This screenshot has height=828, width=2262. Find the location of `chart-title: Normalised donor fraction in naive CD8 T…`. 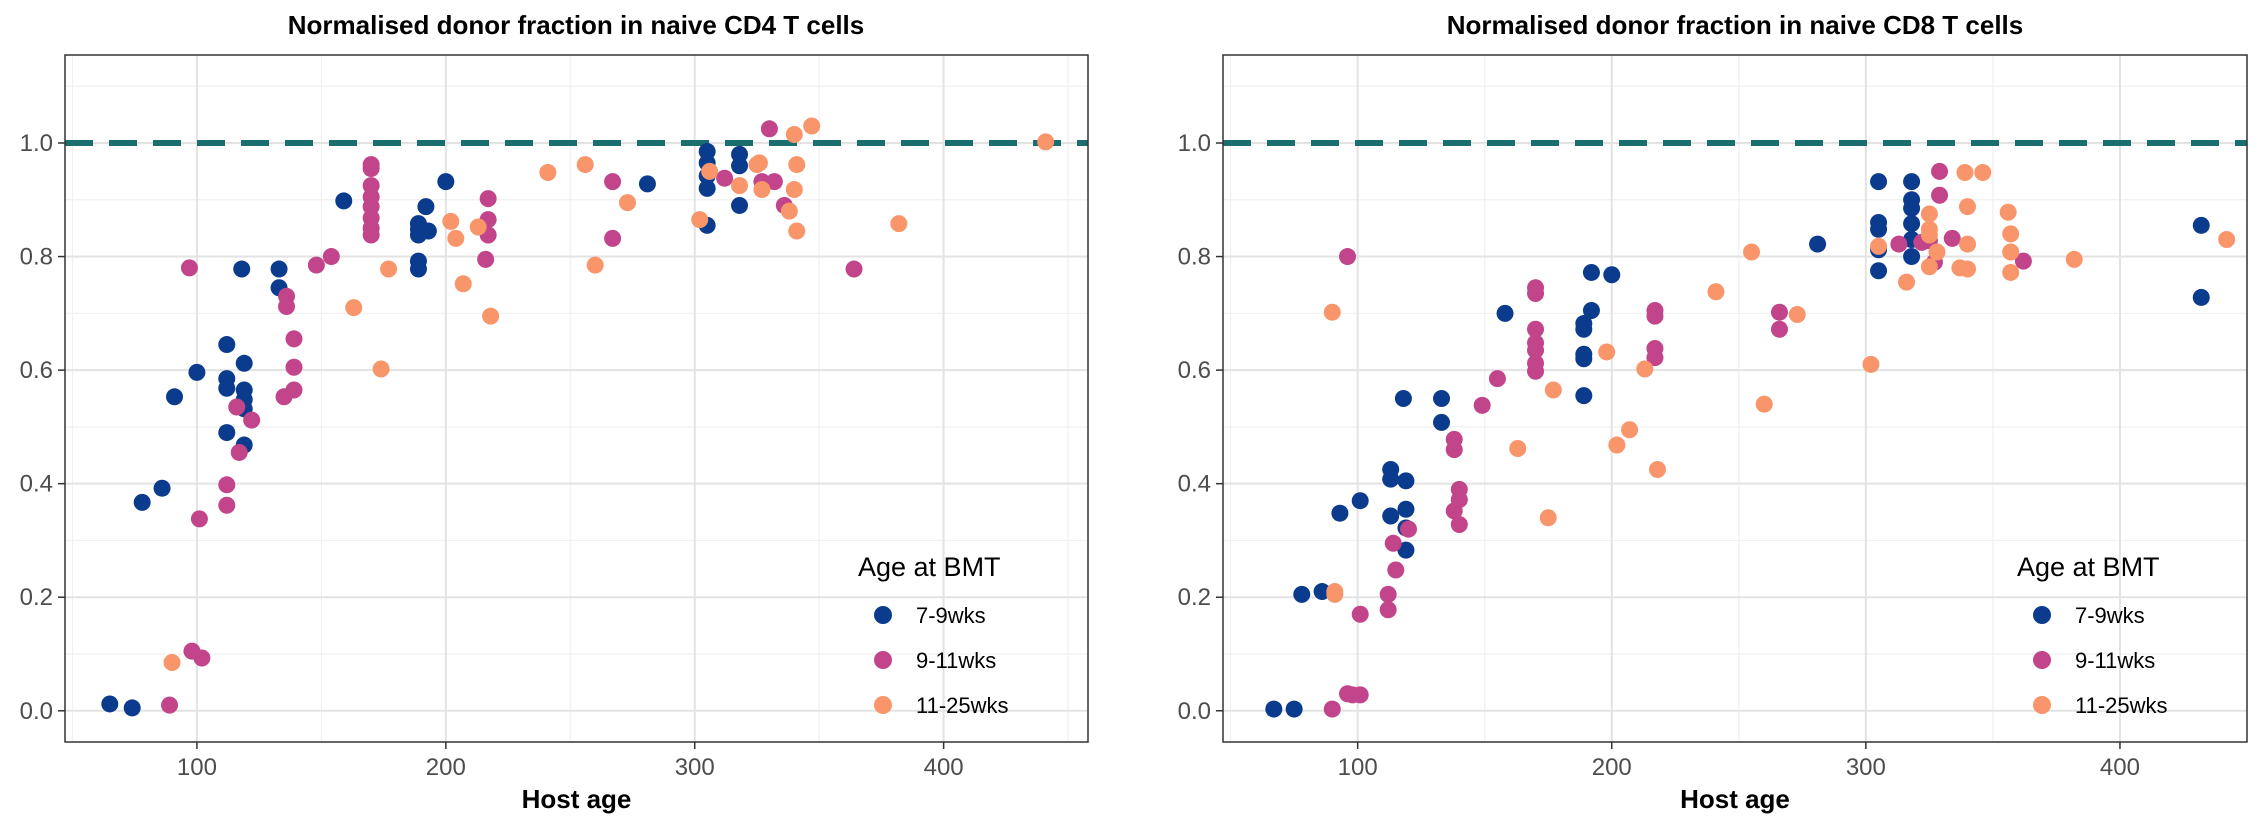

chart-title: Normalised donor fraction in naive CD8 T… is located at coordinates (1735, 25).